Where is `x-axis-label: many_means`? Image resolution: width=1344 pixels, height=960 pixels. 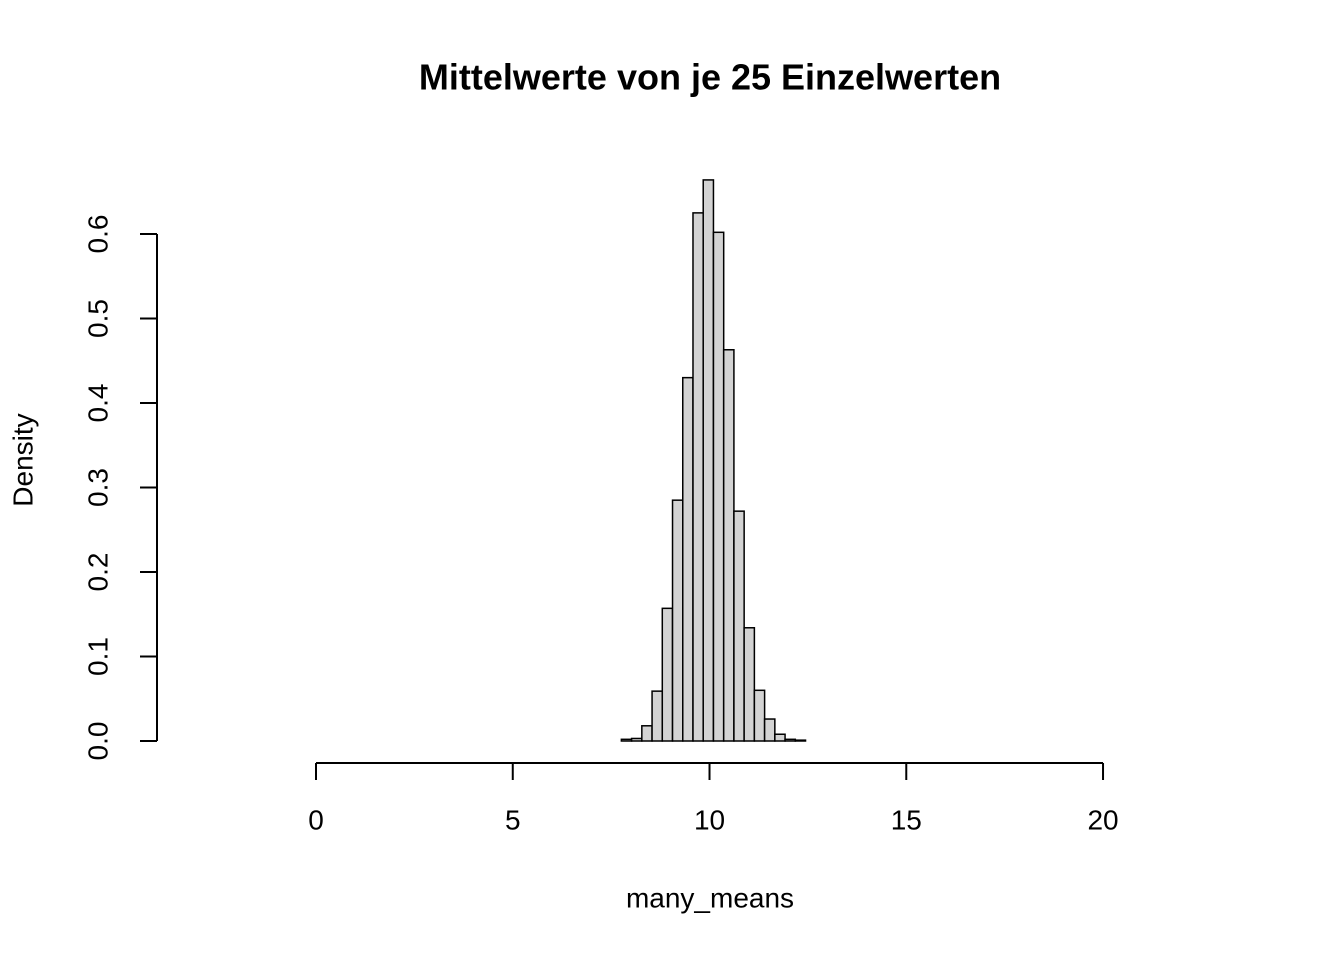 x-axis-label: many_means is located at coordinates (710, 897).